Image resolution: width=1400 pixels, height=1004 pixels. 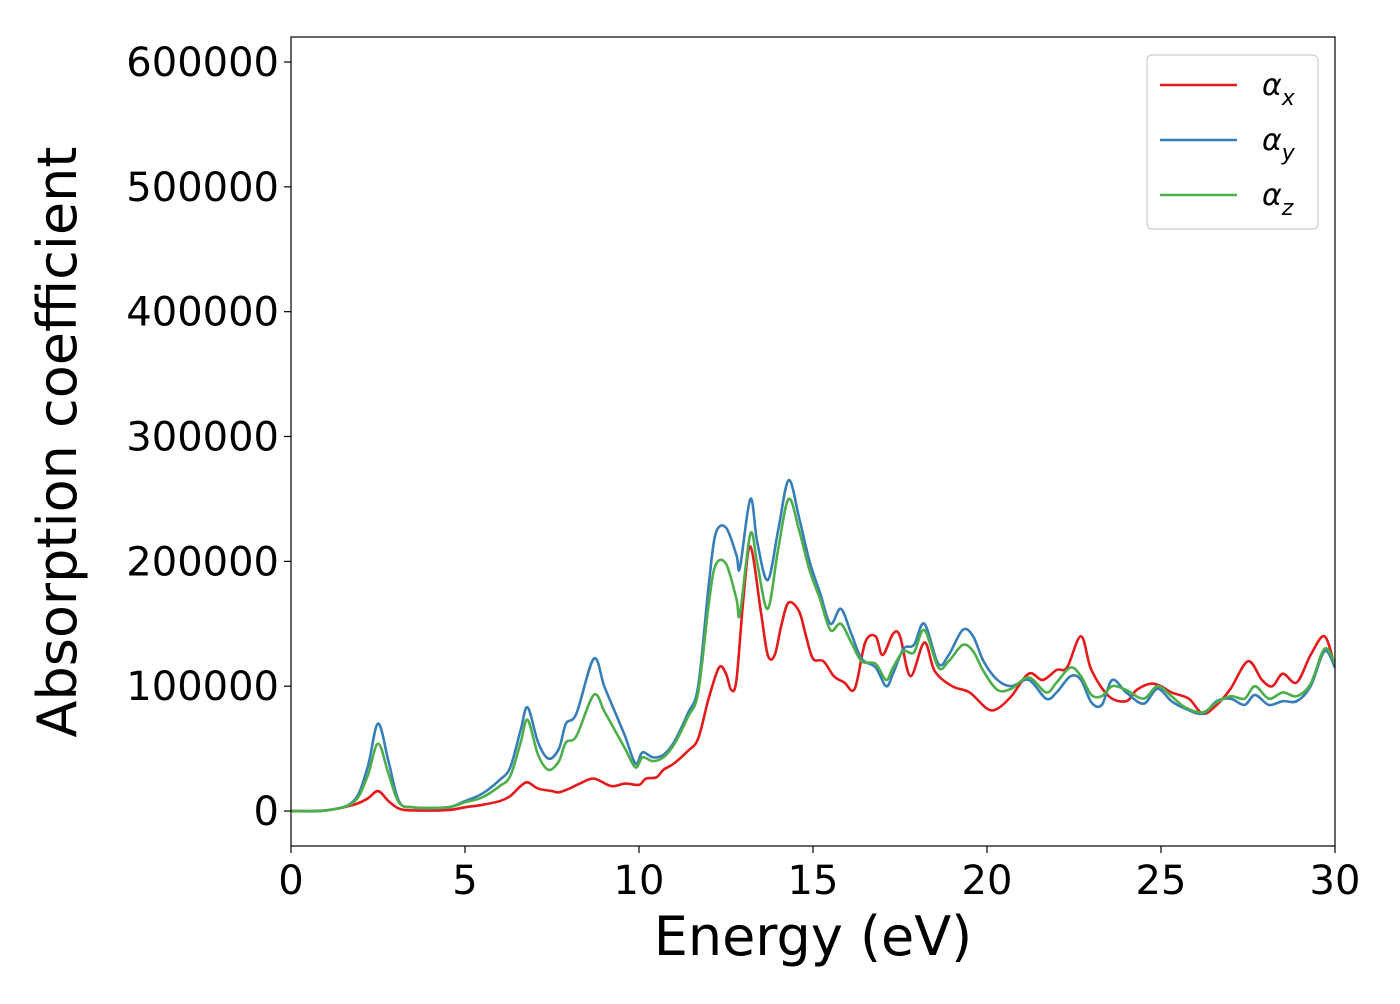 I want to click on legend-label-alpha-x: αx, so click(x=1279, y=89).